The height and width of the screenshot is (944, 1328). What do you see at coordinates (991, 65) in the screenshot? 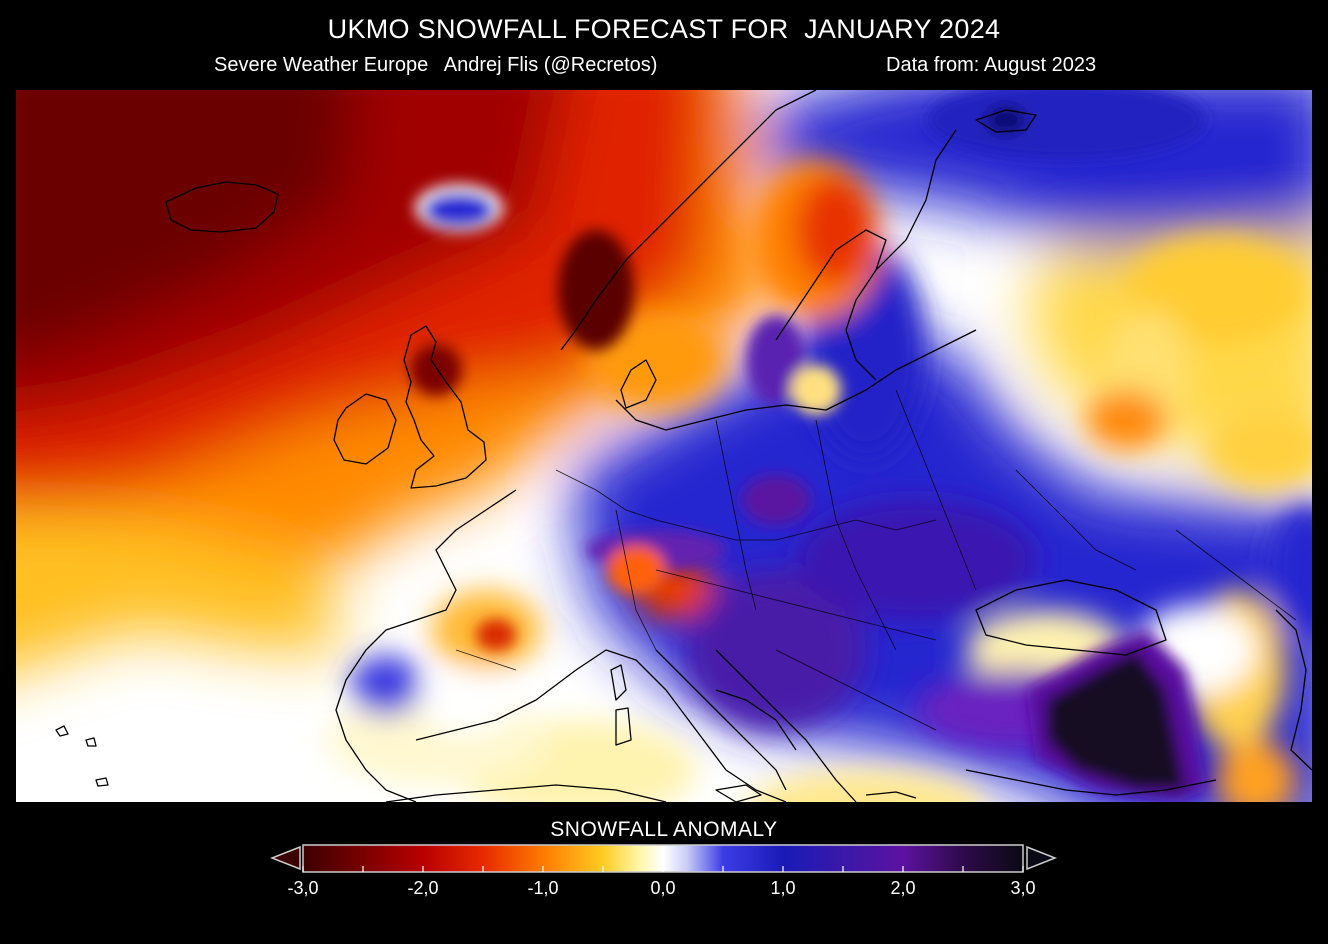
I see `map-subtitle-data-source: Data from: August 2023` at bounding box center [991, 65].